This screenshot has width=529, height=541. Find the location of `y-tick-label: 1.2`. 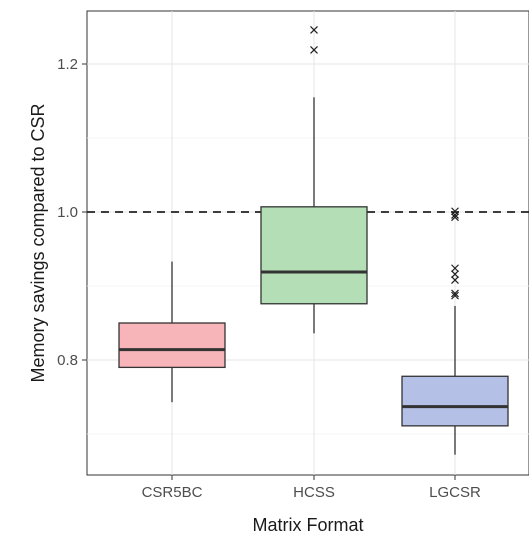

y-tick-label: 1.2 is located at coordinates (67, 64).